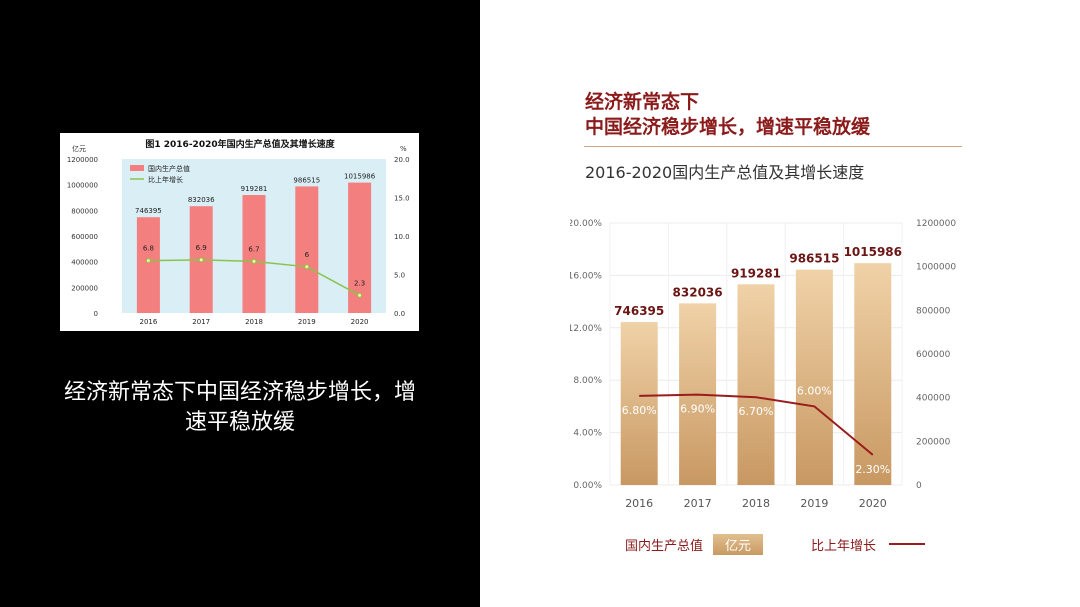 The height and width of the screenshot is (607, 1080). Describe the element at coordinates (936, 268) in the screenshot. I see `y-right-tick-label: 1000000` at that location.